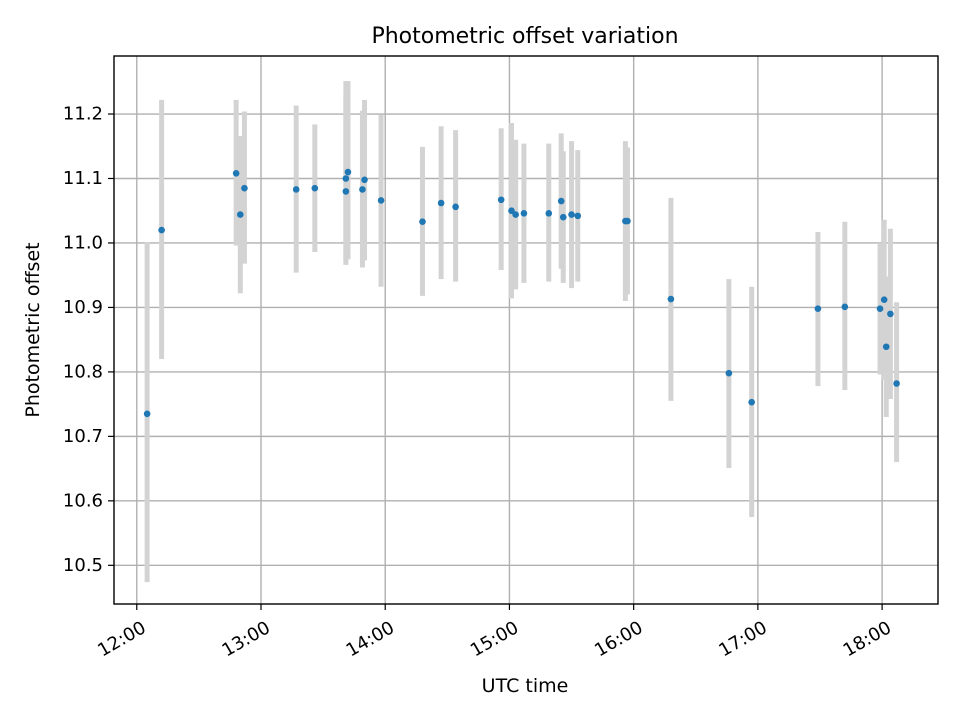 Image resolution: width=960 pixels, height=720 pixels. I want to click on y-tick-label: 10.8, so click(83, 371).